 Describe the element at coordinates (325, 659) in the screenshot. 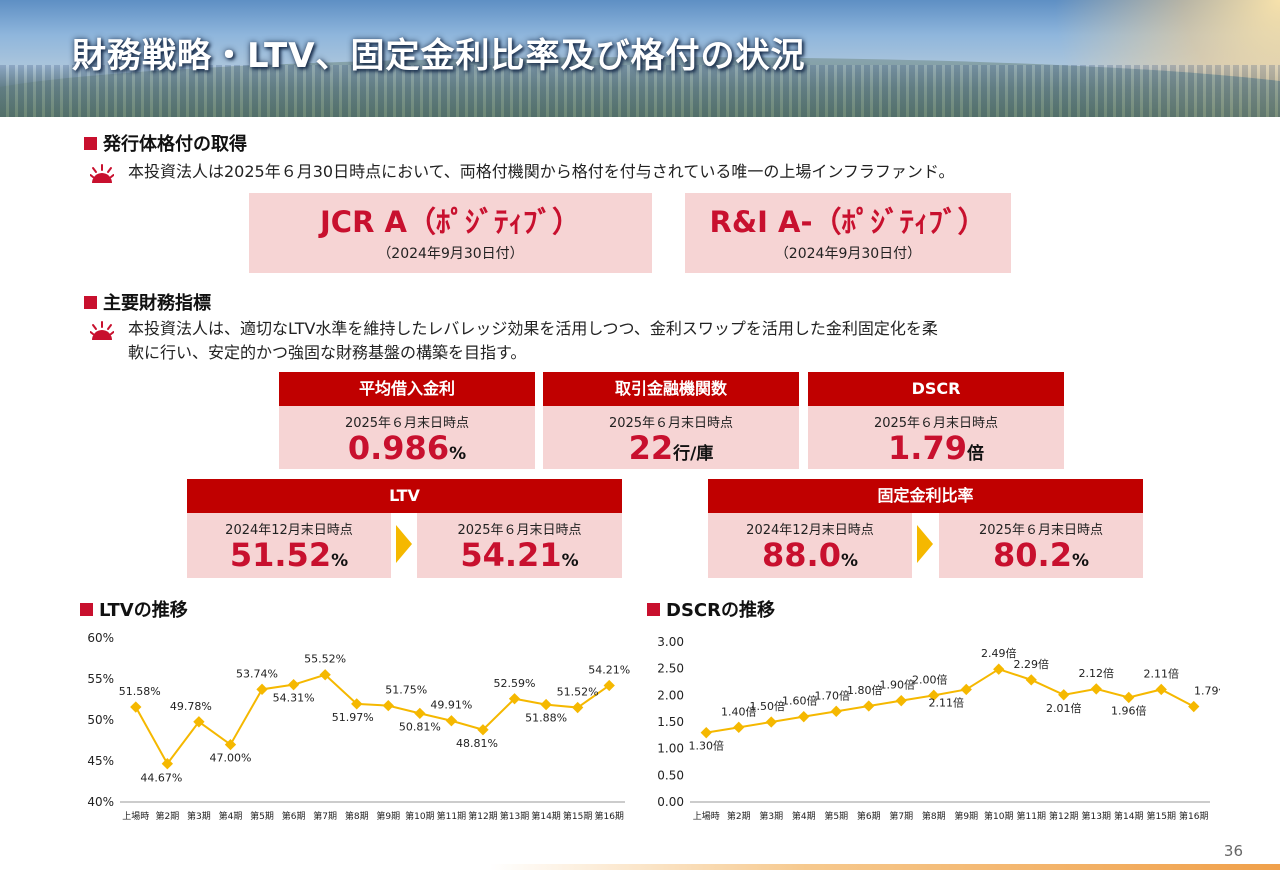

I see `data-label: 55.52%` at that location.